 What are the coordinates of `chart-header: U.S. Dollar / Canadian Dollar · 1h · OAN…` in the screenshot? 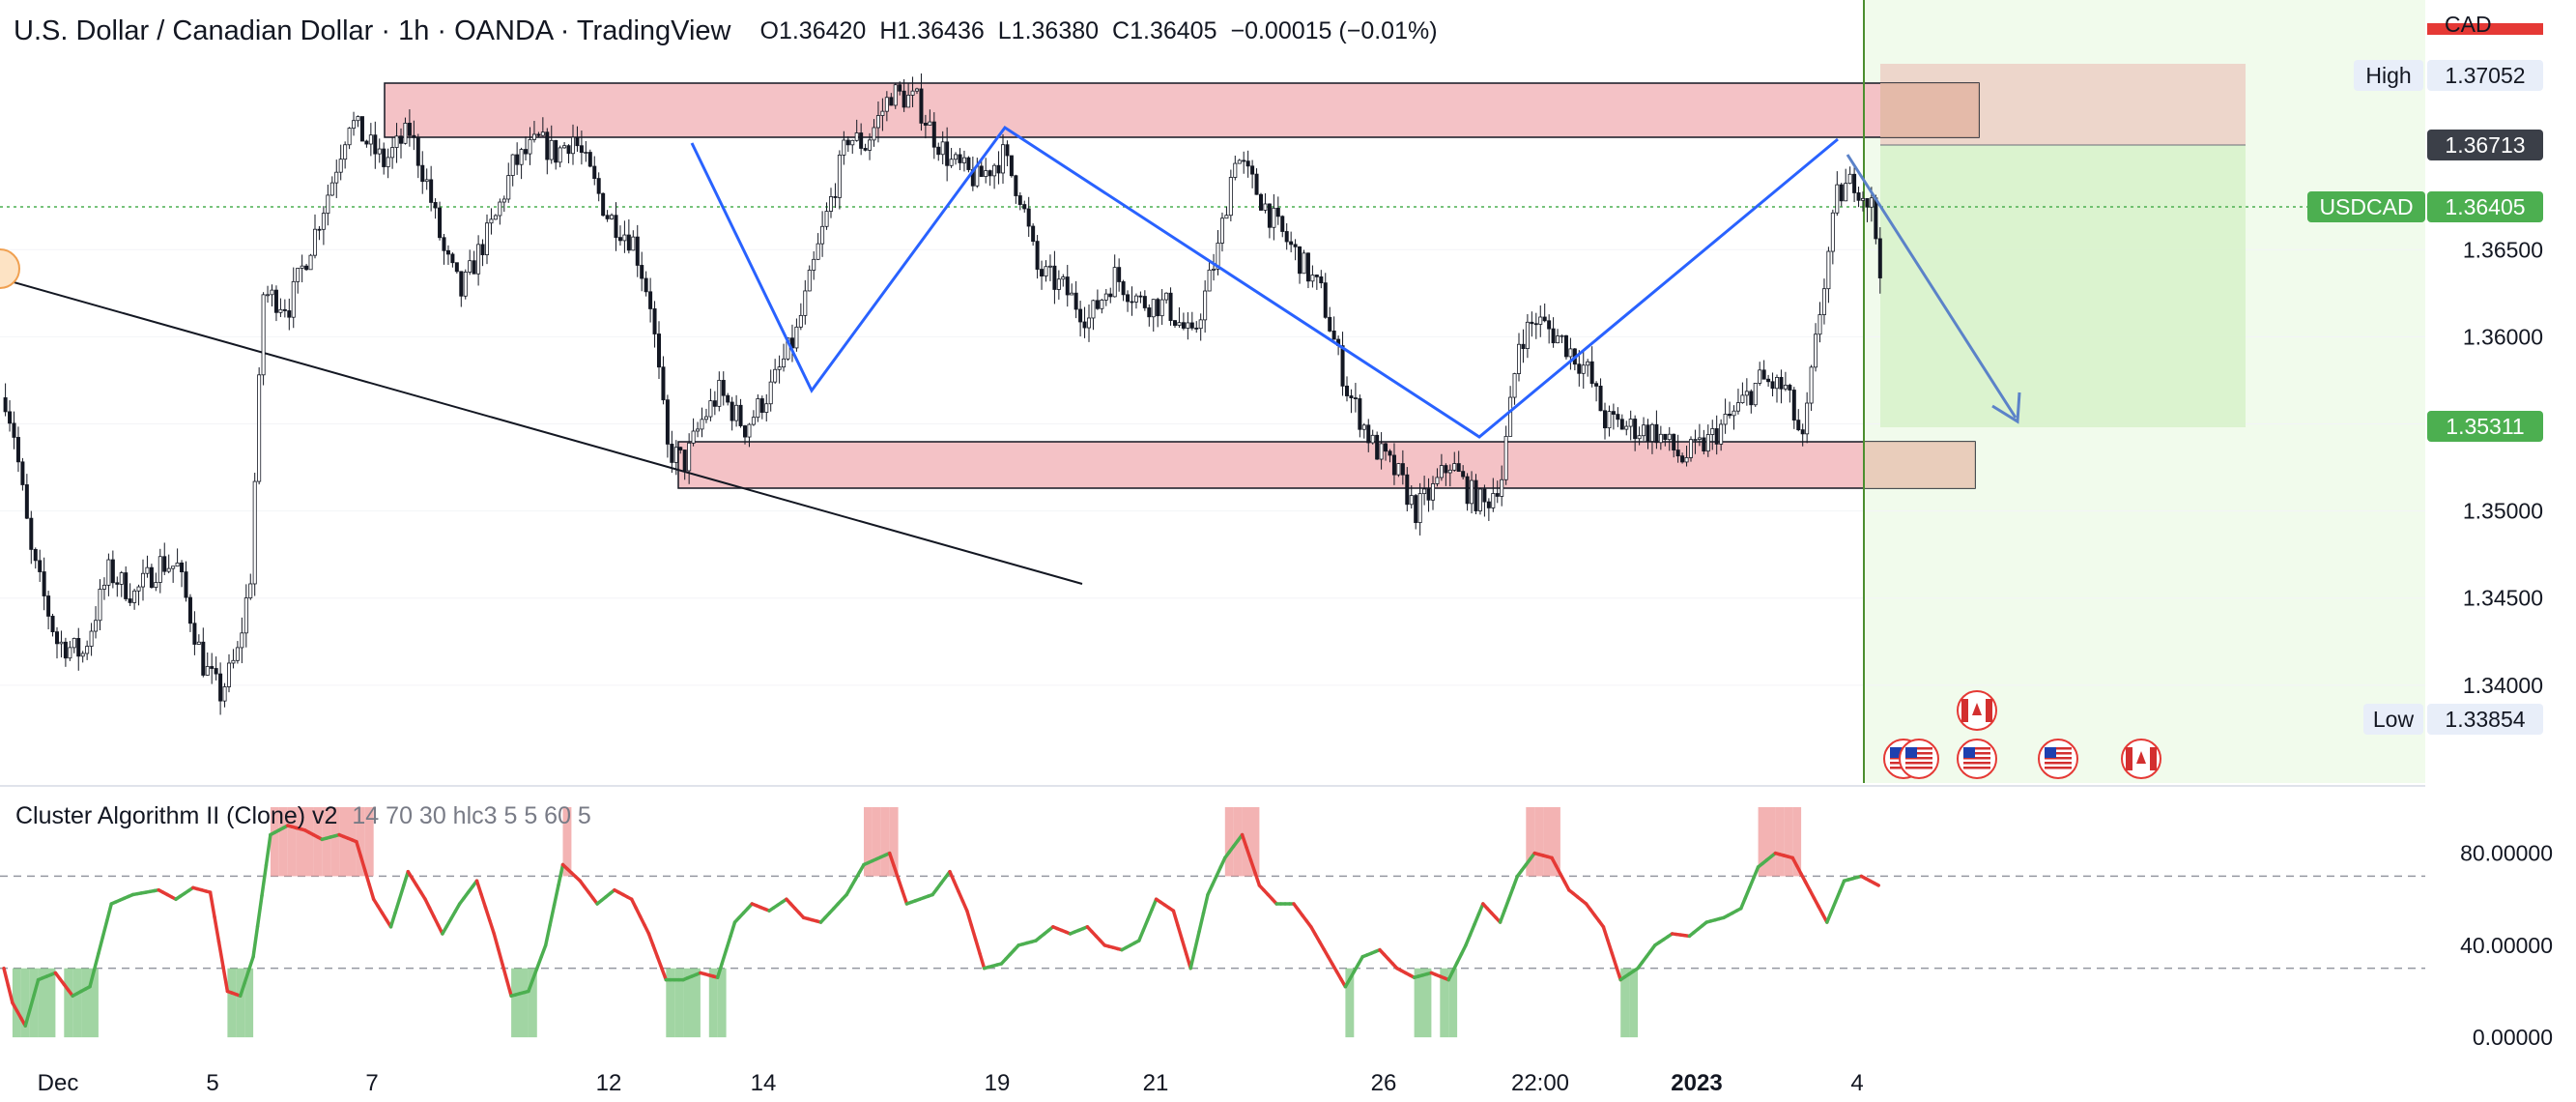 It's located at (726, 31).